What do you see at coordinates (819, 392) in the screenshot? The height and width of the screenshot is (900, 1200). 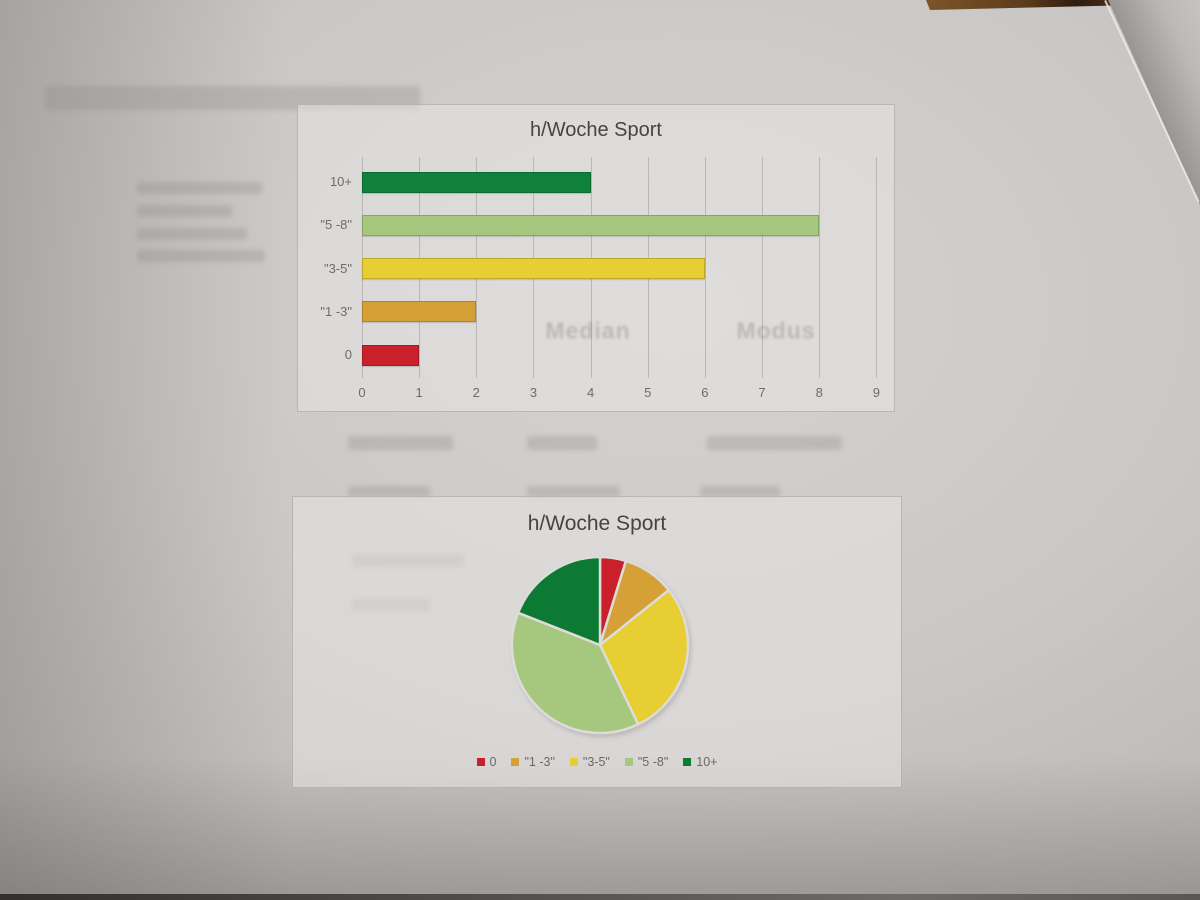 I see `x-axis-tick-label: 8` at bounding box center [819, 392].